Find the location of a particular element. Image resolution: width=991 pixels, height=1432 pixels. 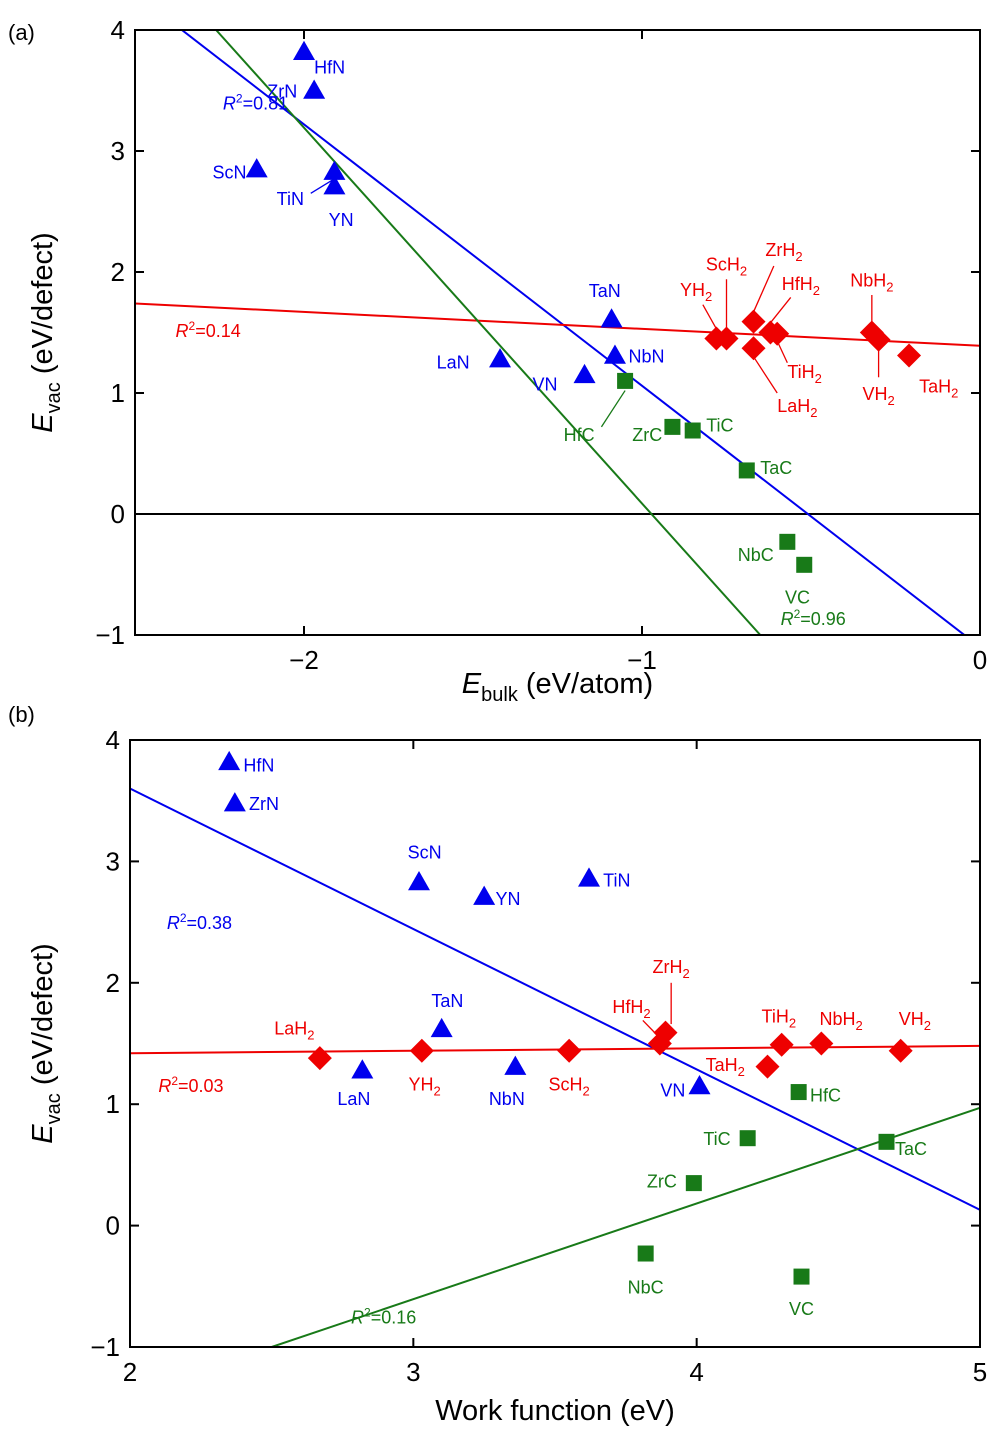

nitride-r2-label: R2=0.81 is located at coordinates (255, 103).